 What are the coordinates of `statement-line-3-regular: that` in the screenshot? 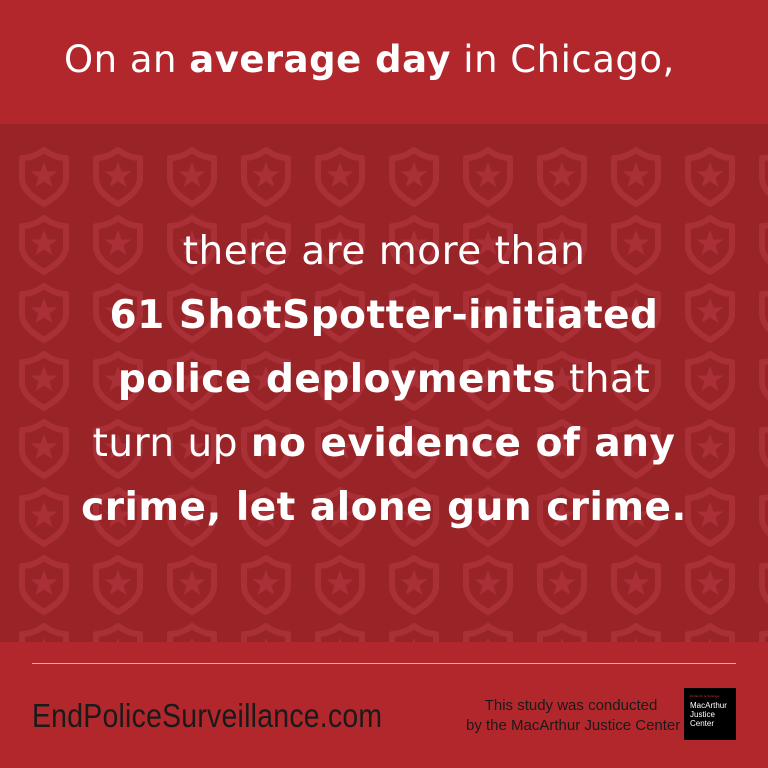 It's located at (609, 379).